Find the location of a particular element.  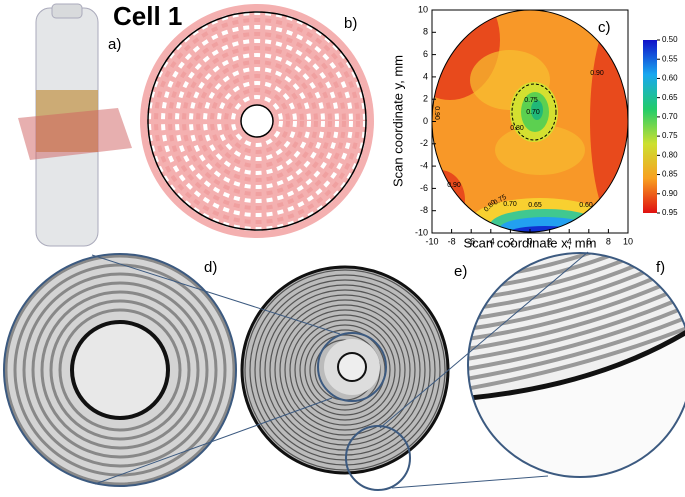

outside is located at coordinates (577, 403).